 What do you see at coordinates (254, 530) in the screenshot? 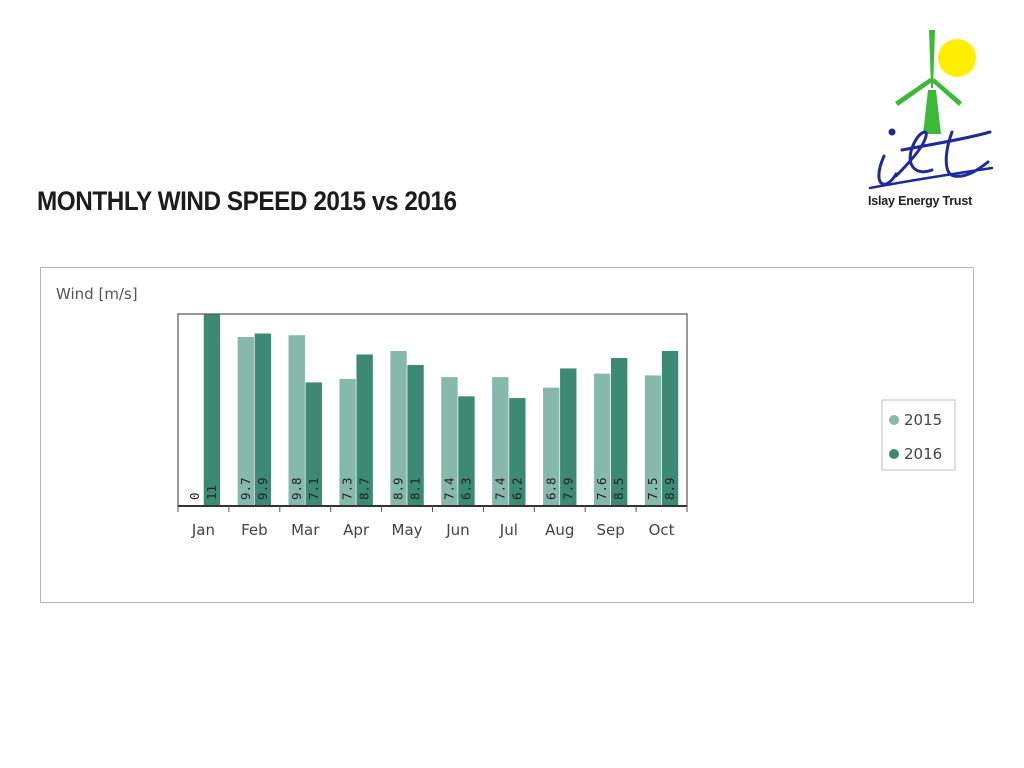
I see `x-tick-label-feb: Feb` at bounding box center [254, 530].